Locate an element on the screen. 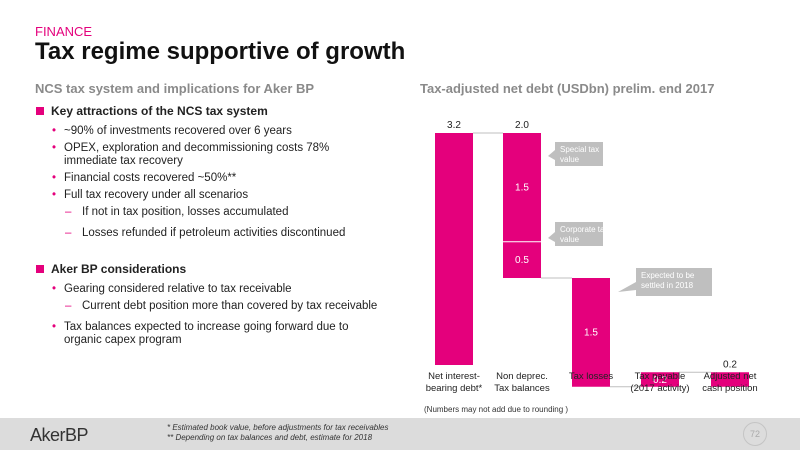 The height and width of the screenshot is (450, 800). annotation-corporate-tax-pointer is located at coordinates (551, 237).